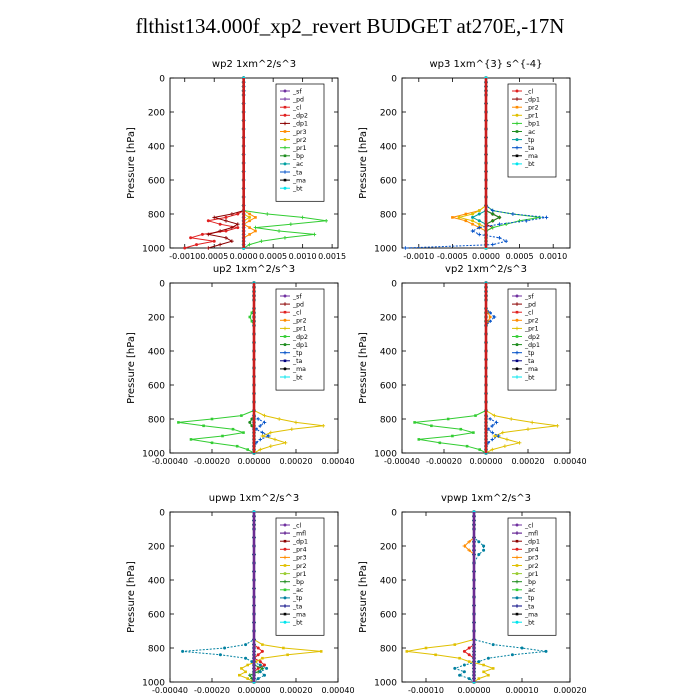 The height and width of the screenshot is (700, 700). Describe the element at coordinates (444, 461) in the screenshot. I see `x-tick-label: -0.00020` at that location.